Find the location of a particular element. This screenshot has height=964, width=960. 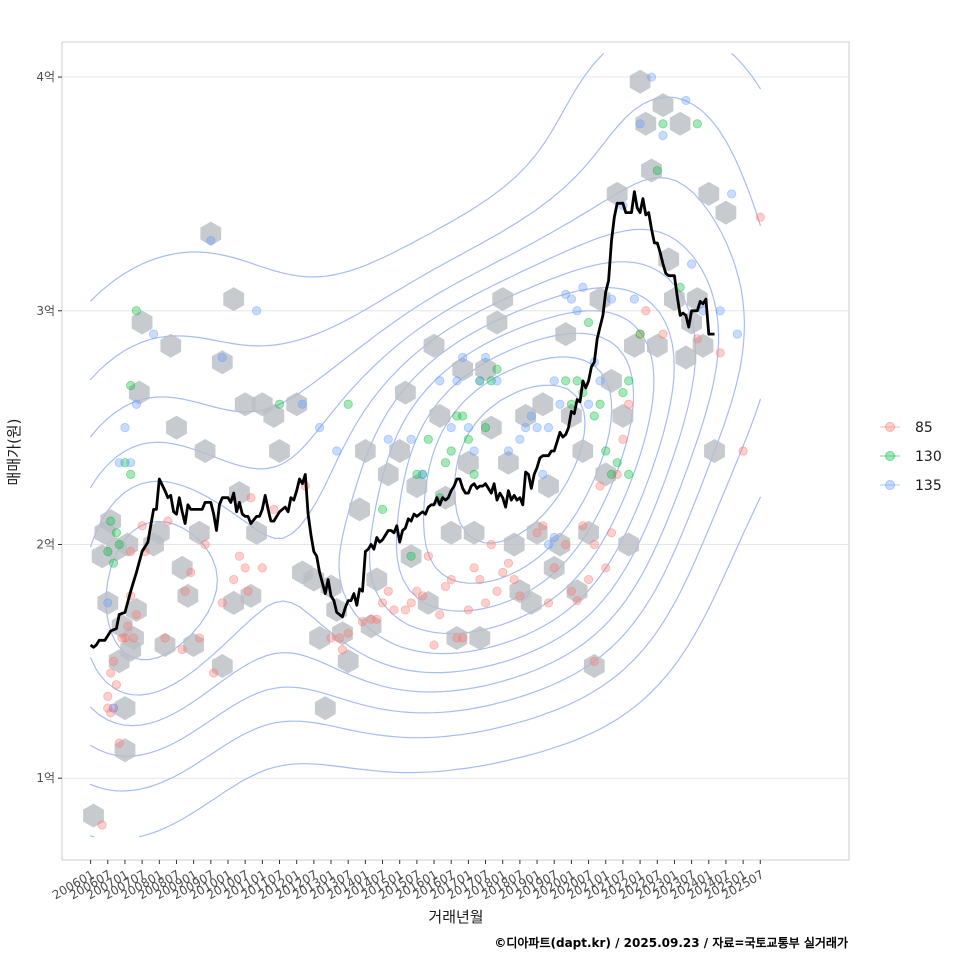

legend-label: 135 is located at coordinates (928, 486).